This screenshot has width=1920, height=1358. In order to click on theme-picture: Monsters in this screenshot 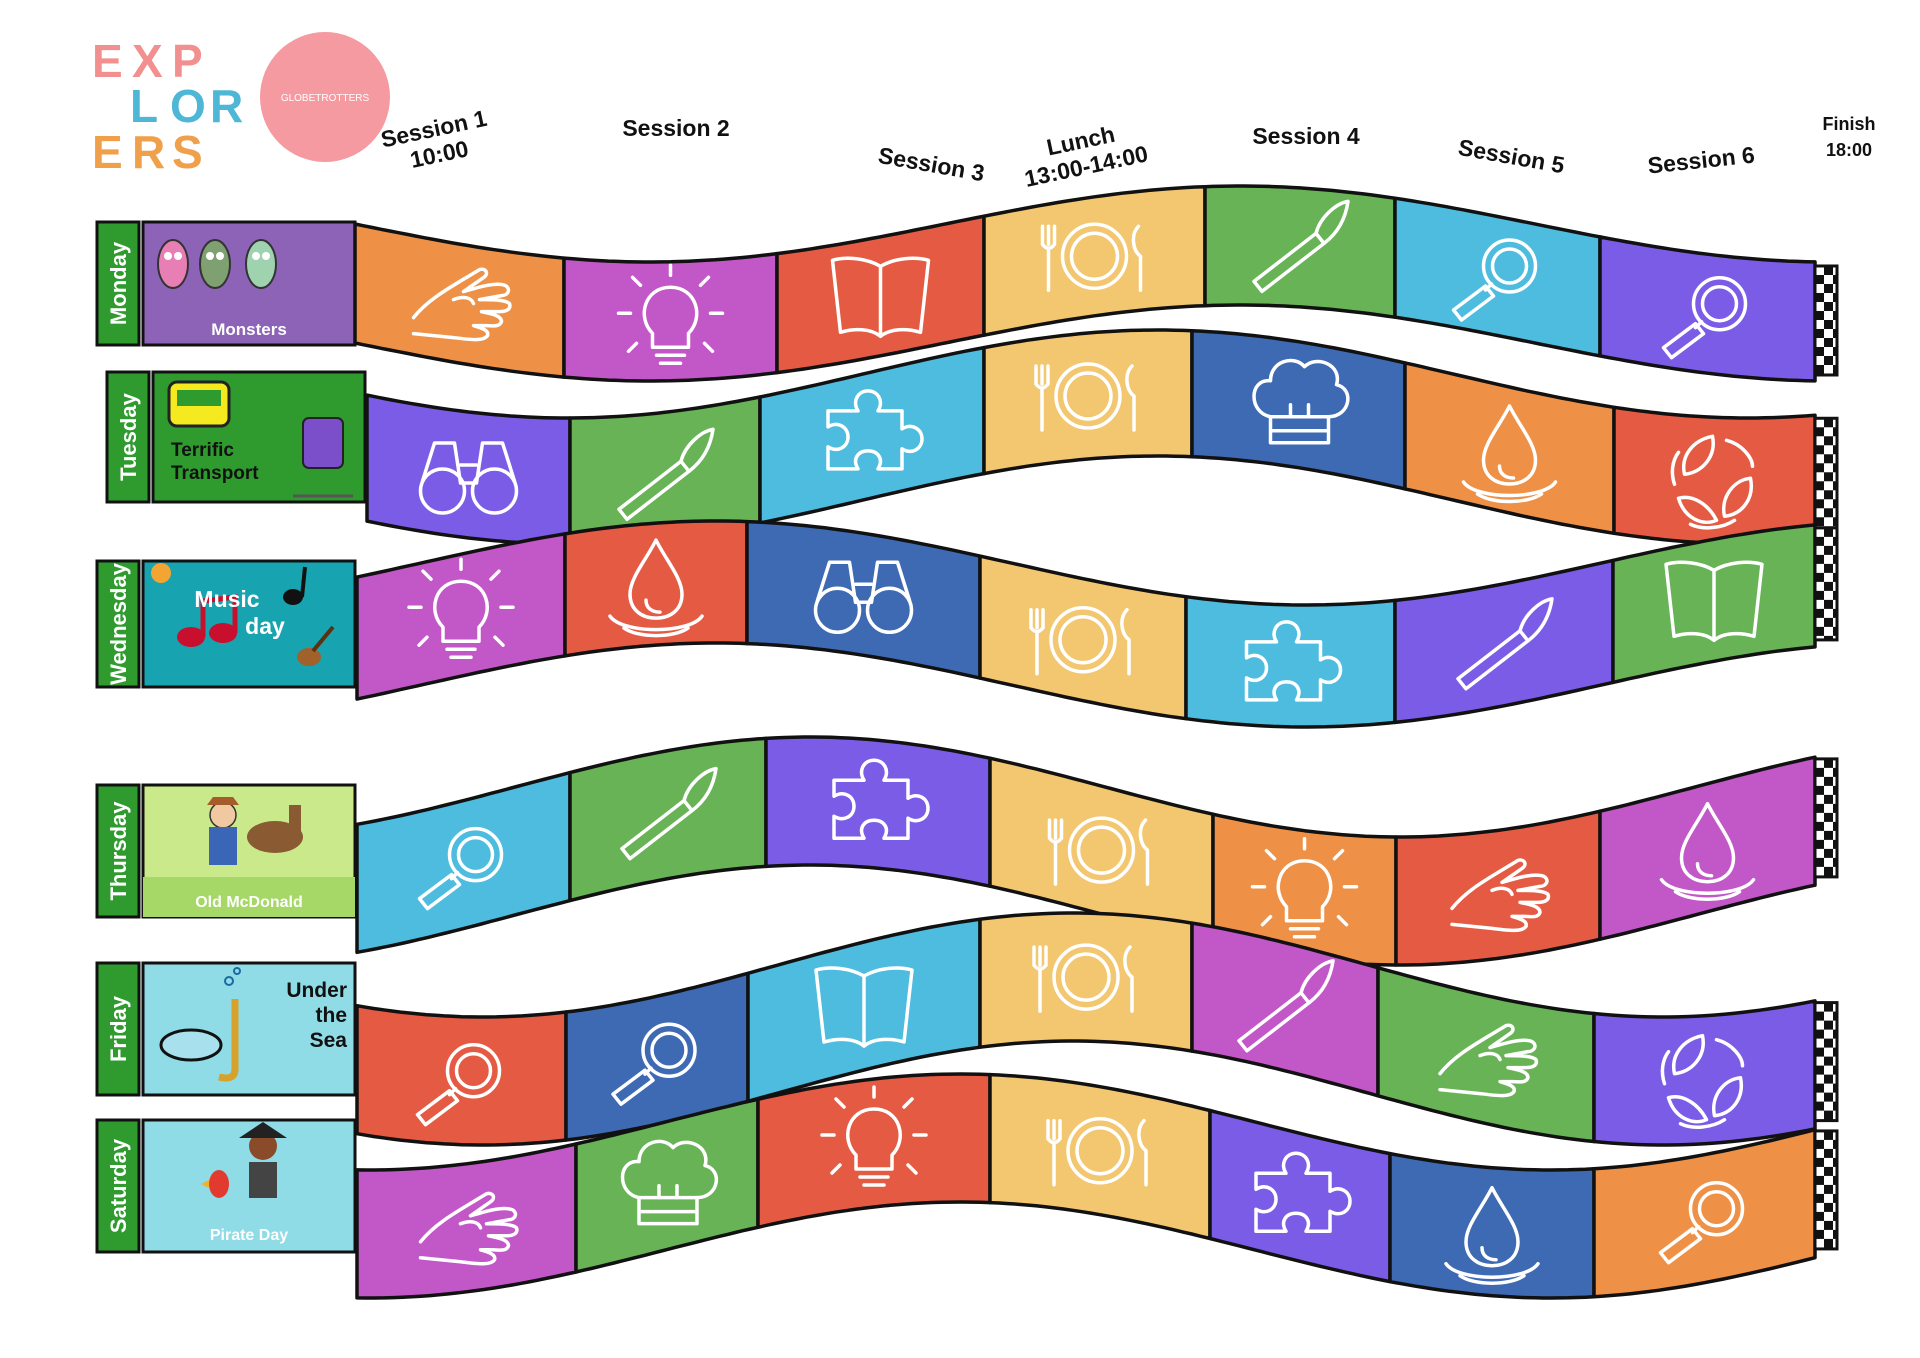, I will do `click(249, 283)`.